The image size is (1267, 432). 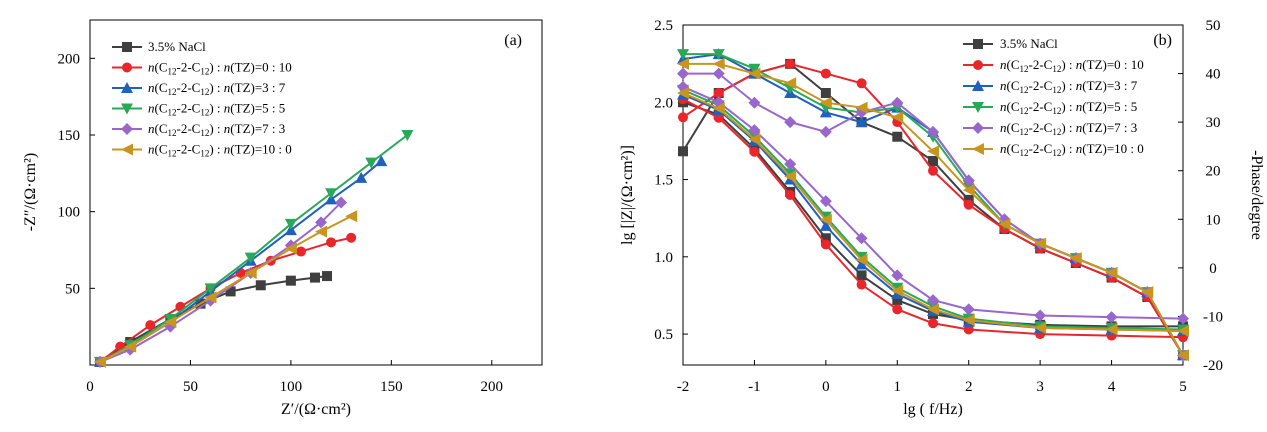 What do you see at coordinates (663, 181) in the screenshot?
I see `y-tick-label: 1.5` at bounding box center [663, 181].